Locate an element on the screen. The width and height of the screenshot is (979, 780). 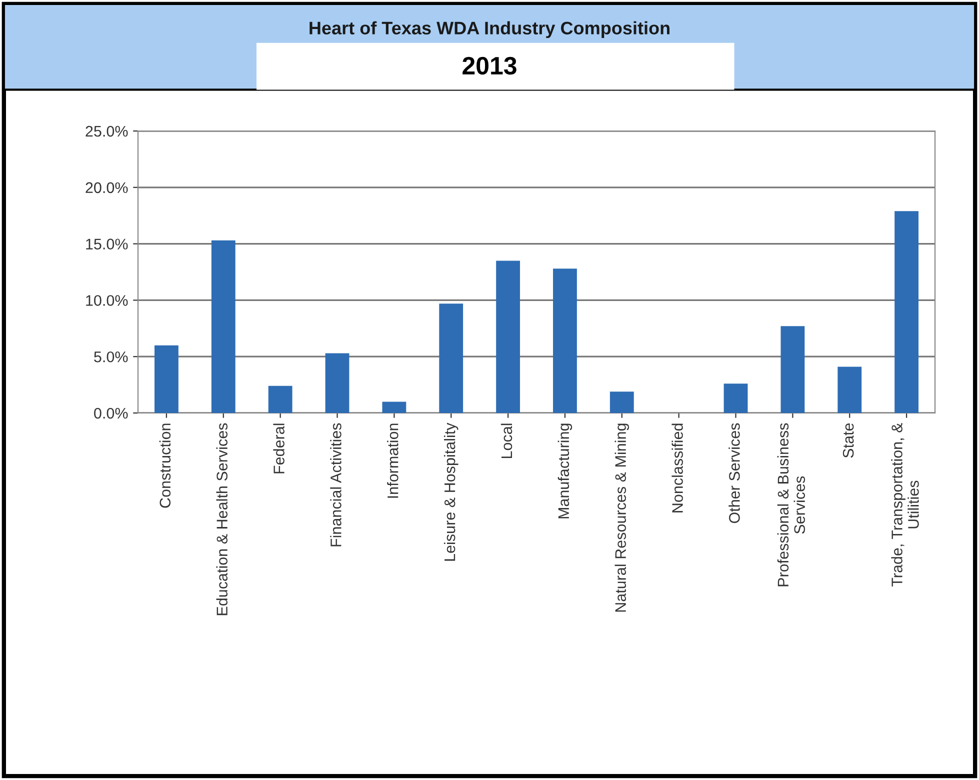
x-tick-label: Local is located at coordinates (506, 441).